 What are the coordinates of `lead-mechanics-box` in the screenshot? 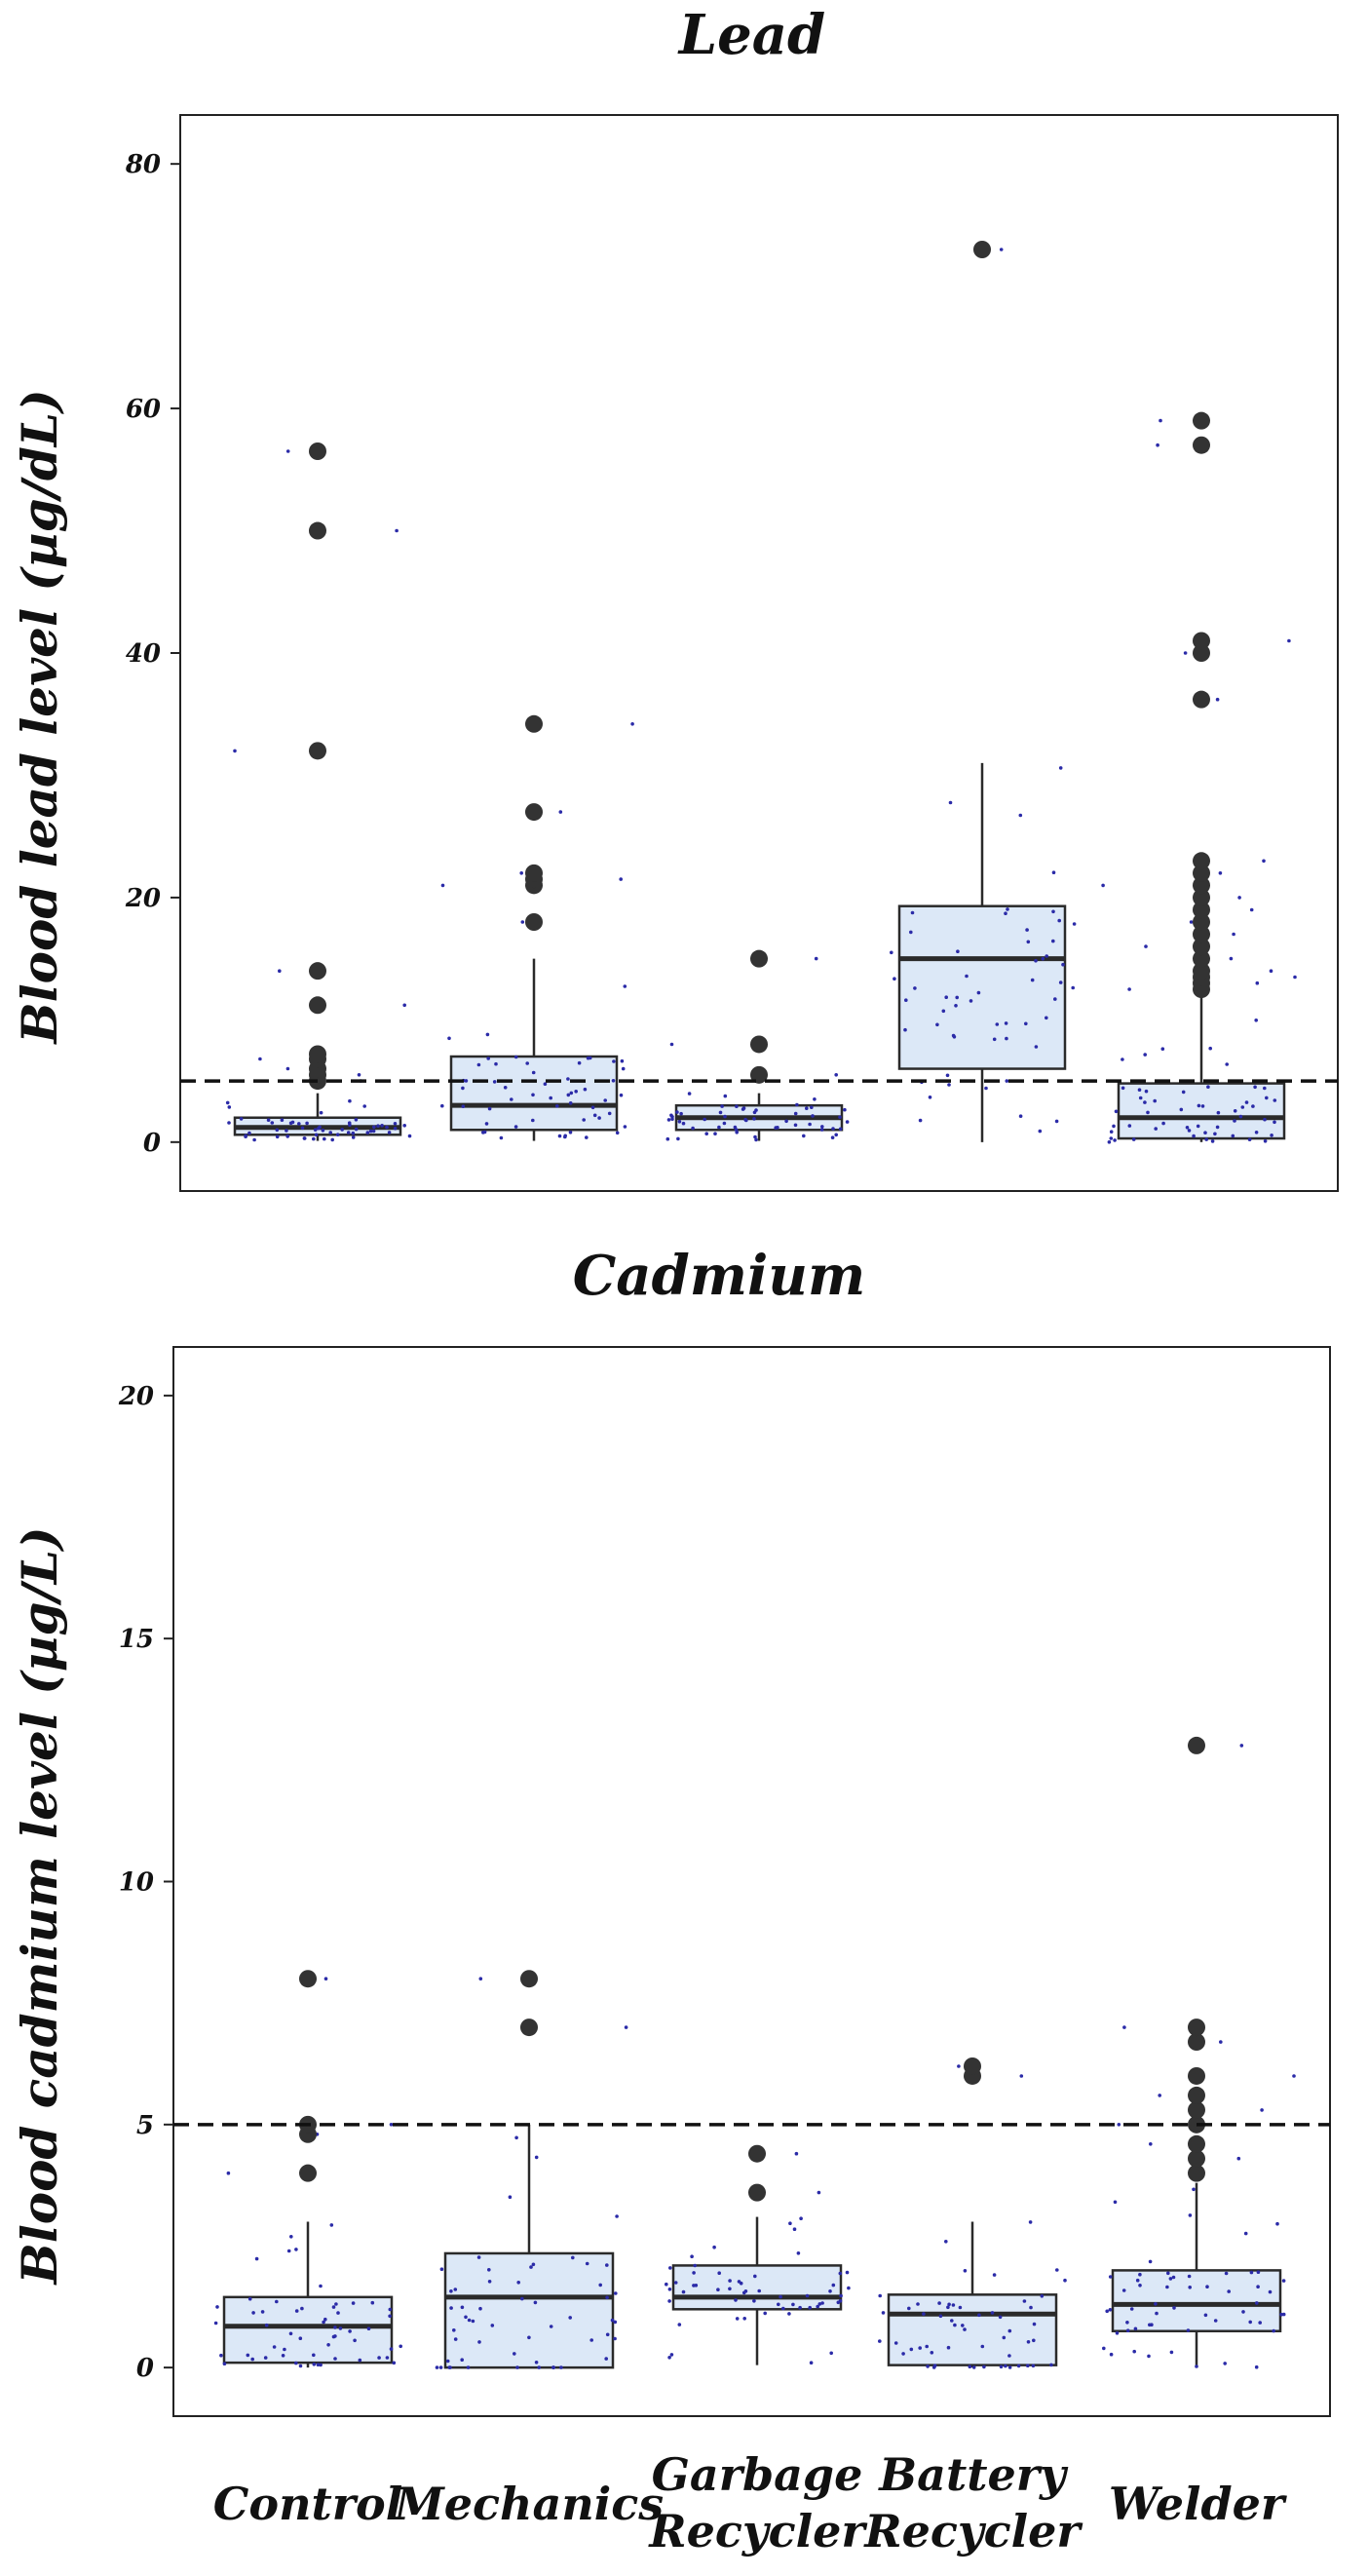 It's located at (534, 1093).